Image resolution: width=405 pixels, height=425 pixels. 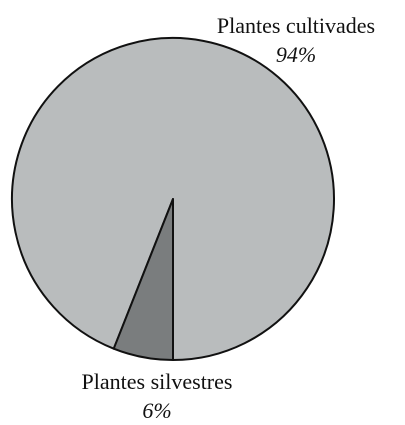 What do you see at coordinates (157, 381) in the screenshot?
I see `slice-label: Plantes silvestres` at bounding box center [157, 381].